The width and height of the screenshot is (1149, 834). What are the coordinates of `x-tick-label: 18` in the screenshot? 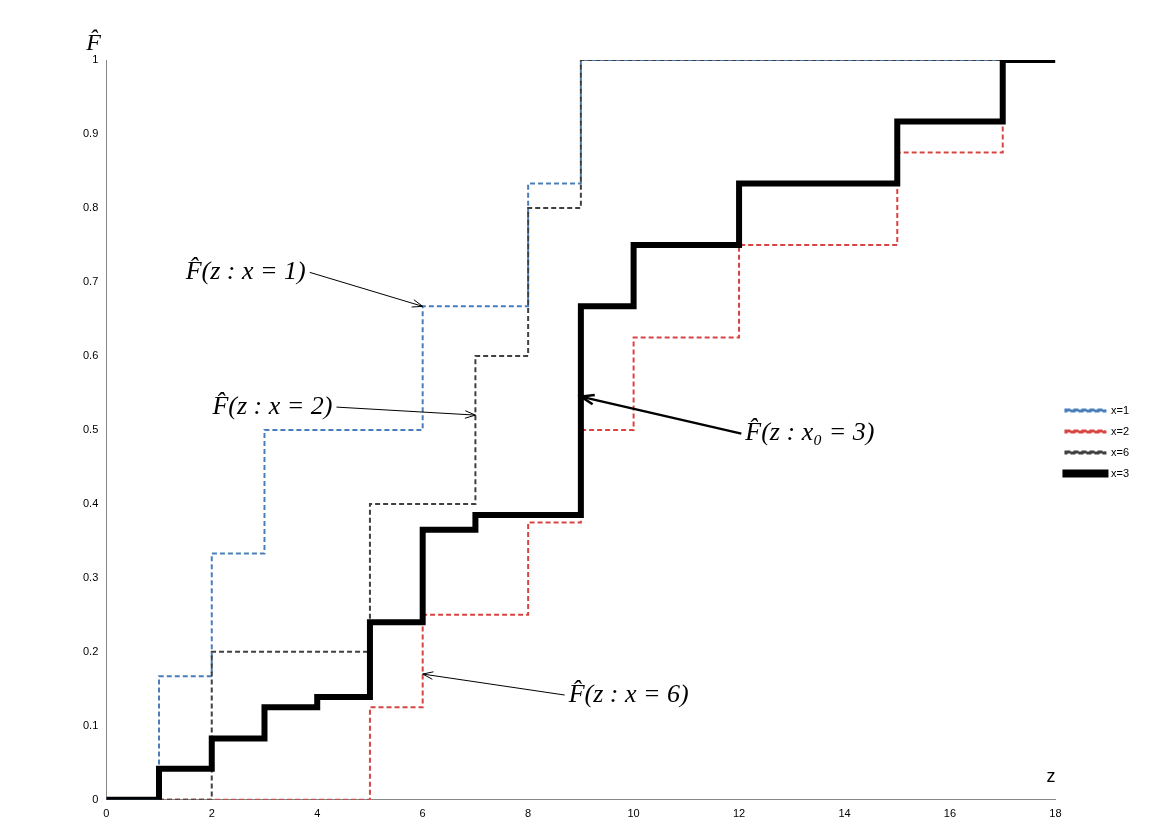 It's located at (1055, 813).